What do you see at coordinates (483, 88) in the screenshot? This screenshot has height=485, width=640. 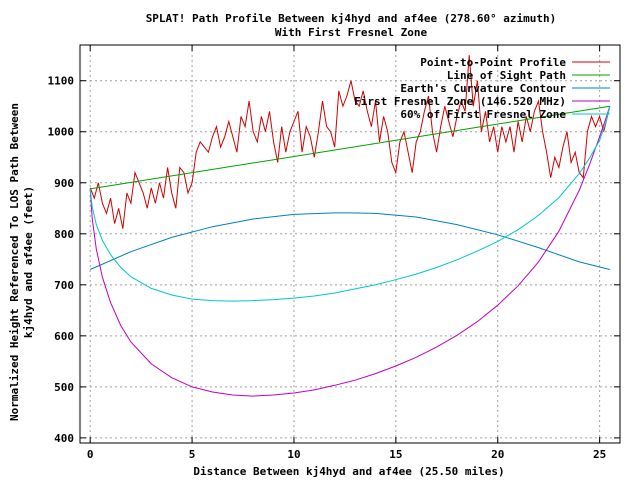 I see `legend-label-earth-s-curvature-contour: Earth's Curvature Contour` at bounding box center [483, 88].